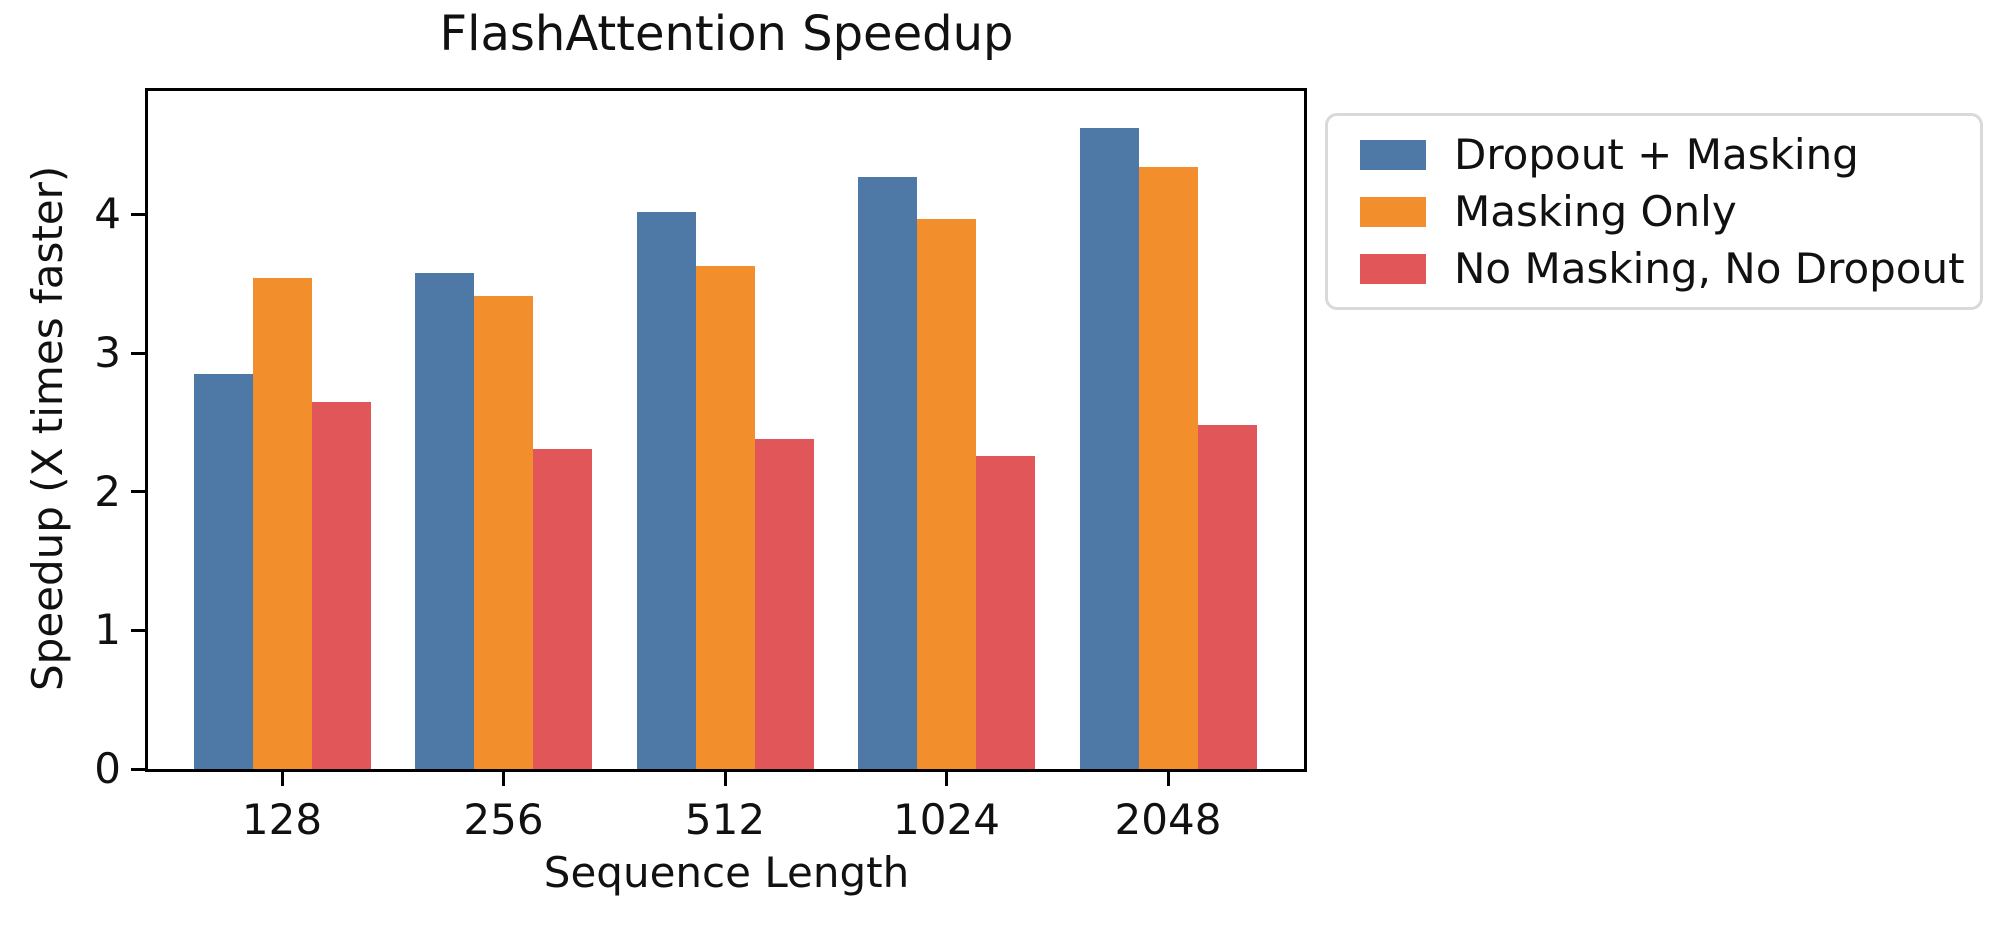 This screenshot has height=932, width=2013. I want to click on x-tick-label: 512, so click(725, 819).